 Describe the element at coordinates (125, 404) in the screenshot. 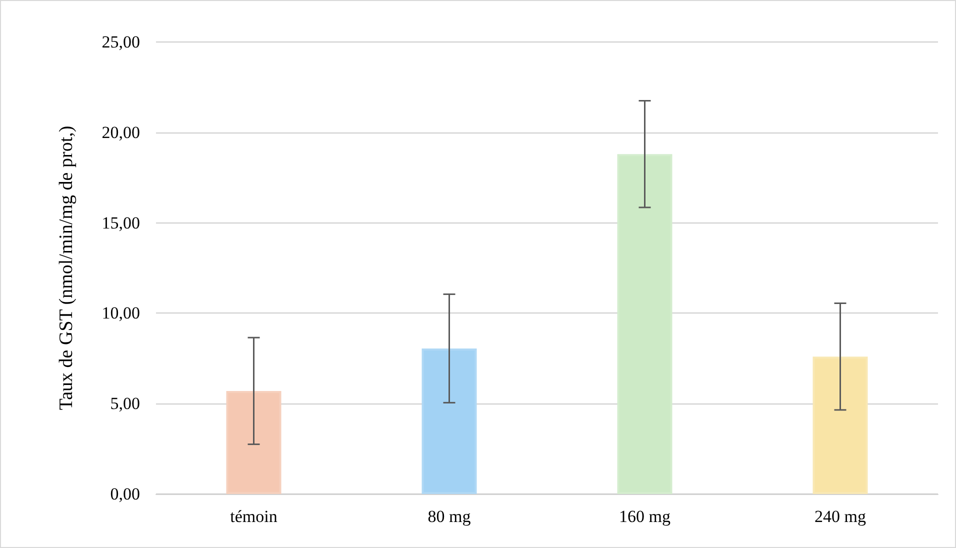

I see `y-tick-label: 5,00` at that location.